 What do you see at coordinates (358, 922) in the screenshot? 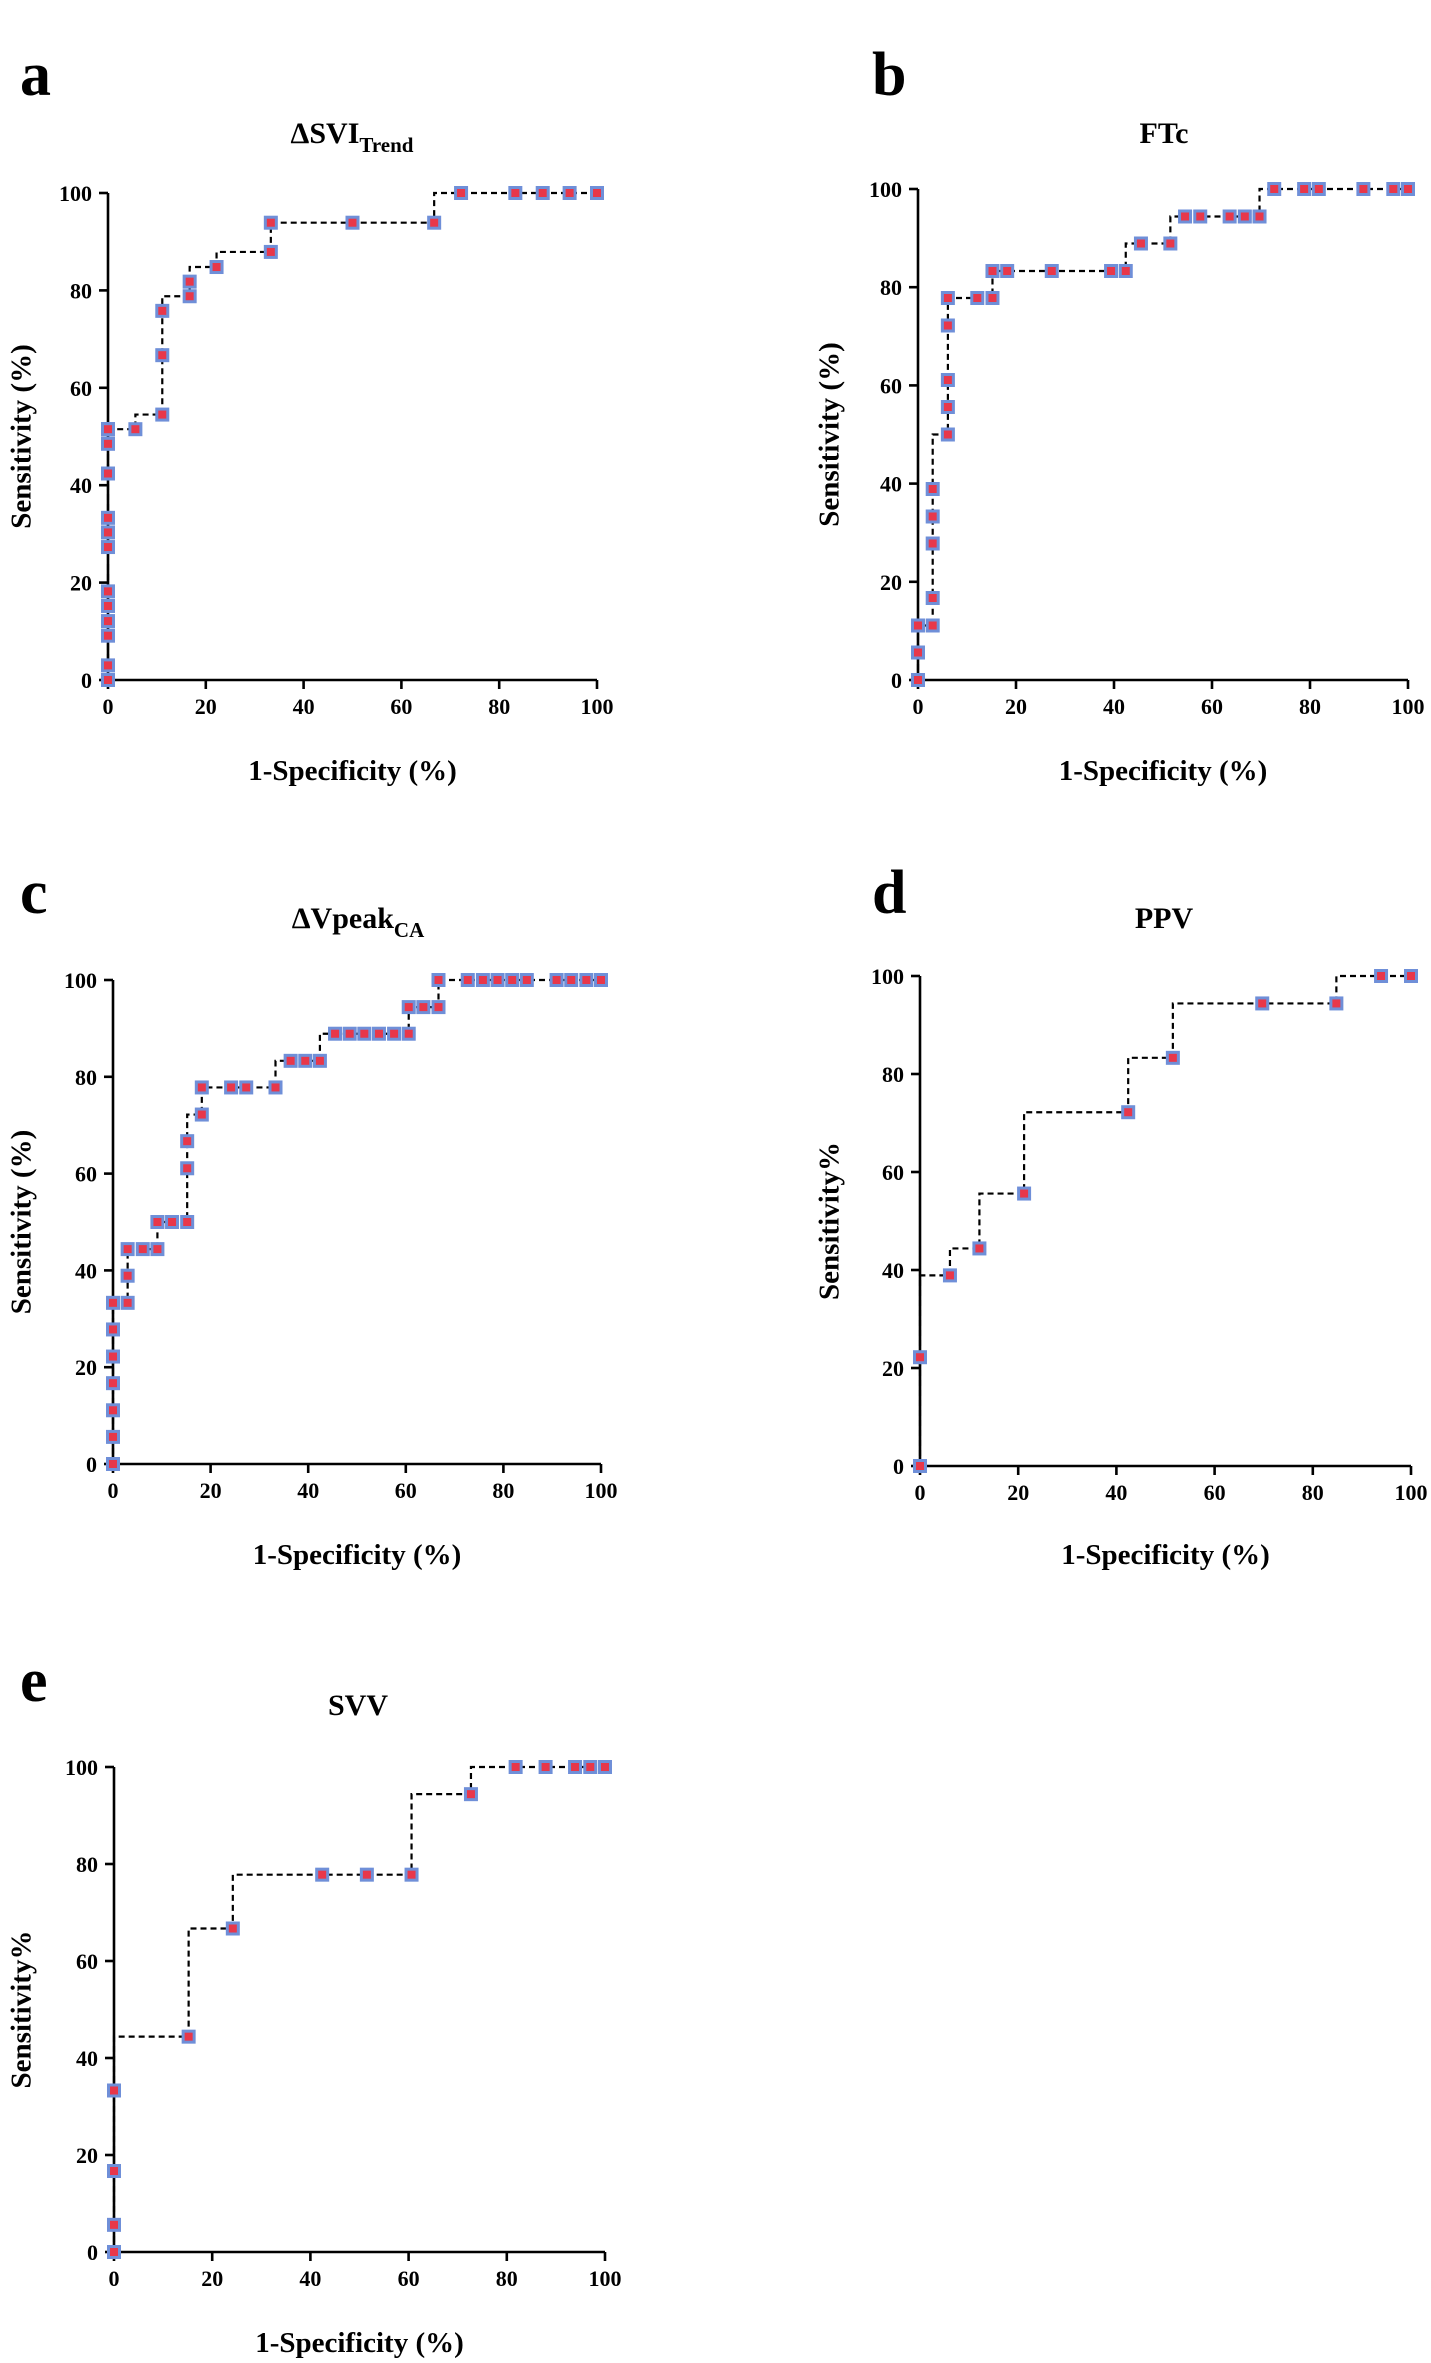
I see `chart-title: ΔVpeakCA` at bounding box center [358, 922].